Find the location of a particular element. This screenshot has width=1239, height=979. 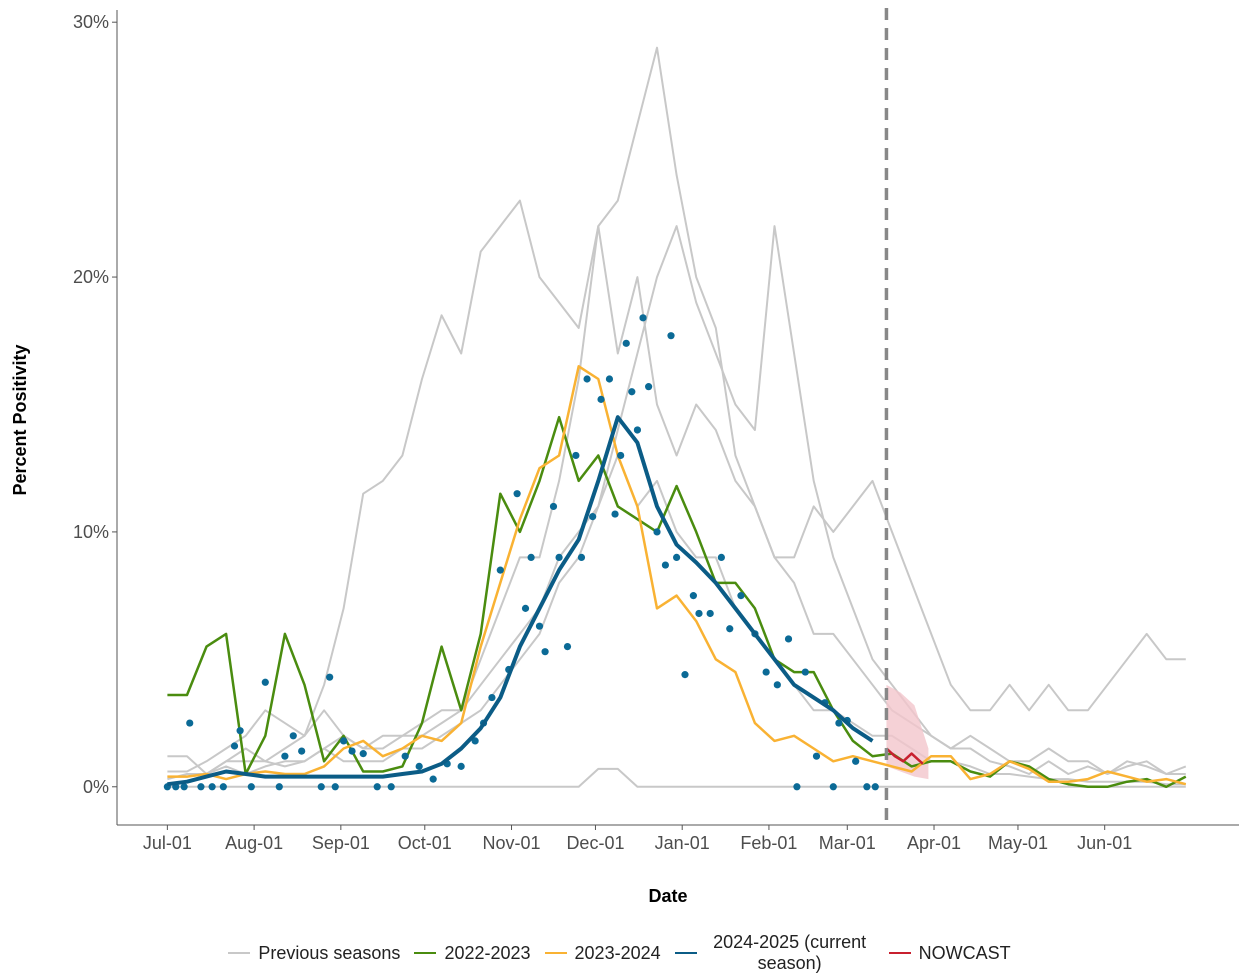

x-tick-label: Apr-01 is located at coordinates (934, 843).